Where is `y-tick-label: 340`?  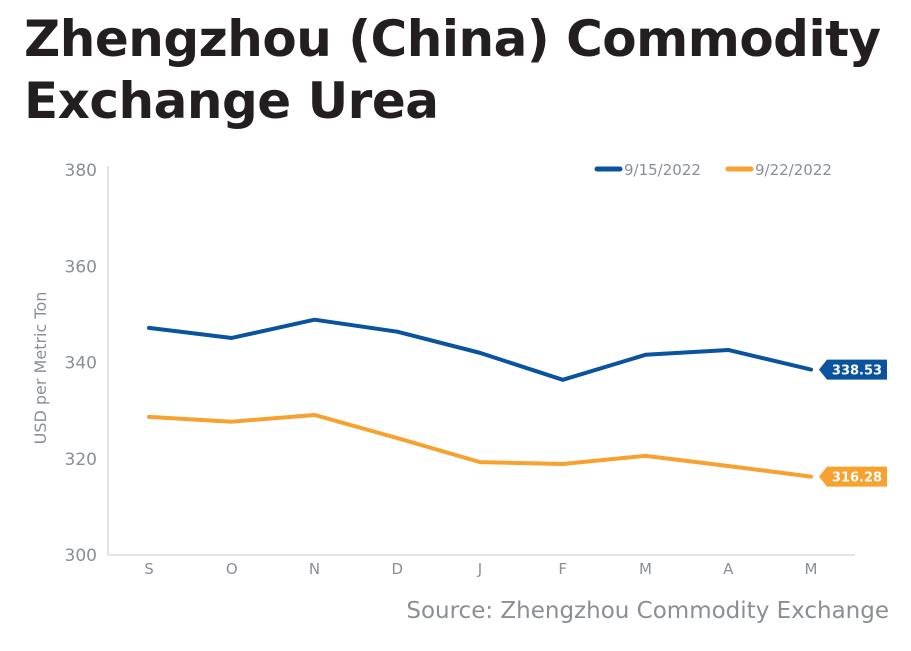
y-tick-label: 340 is located at coordinates (81, 364).